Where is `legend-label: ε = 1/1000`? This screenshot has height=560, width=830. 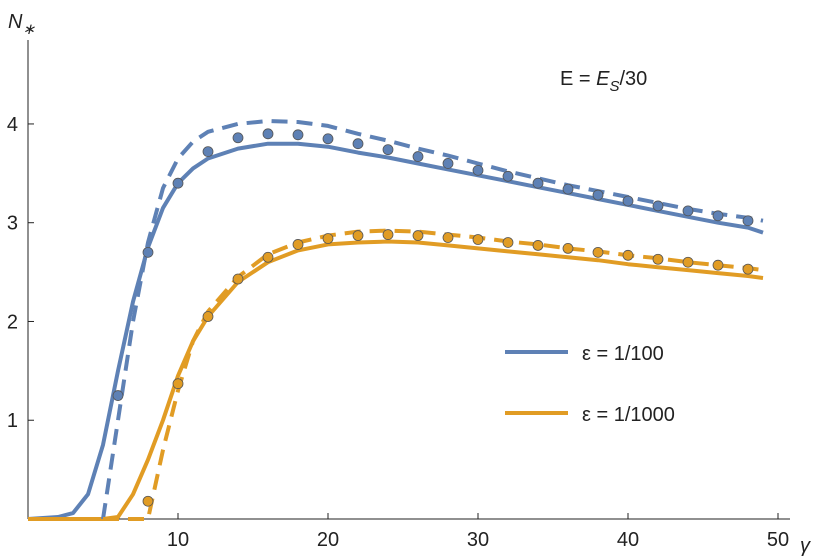
legend-label: ε = 1/1000 is located at coordinates (628, 415).